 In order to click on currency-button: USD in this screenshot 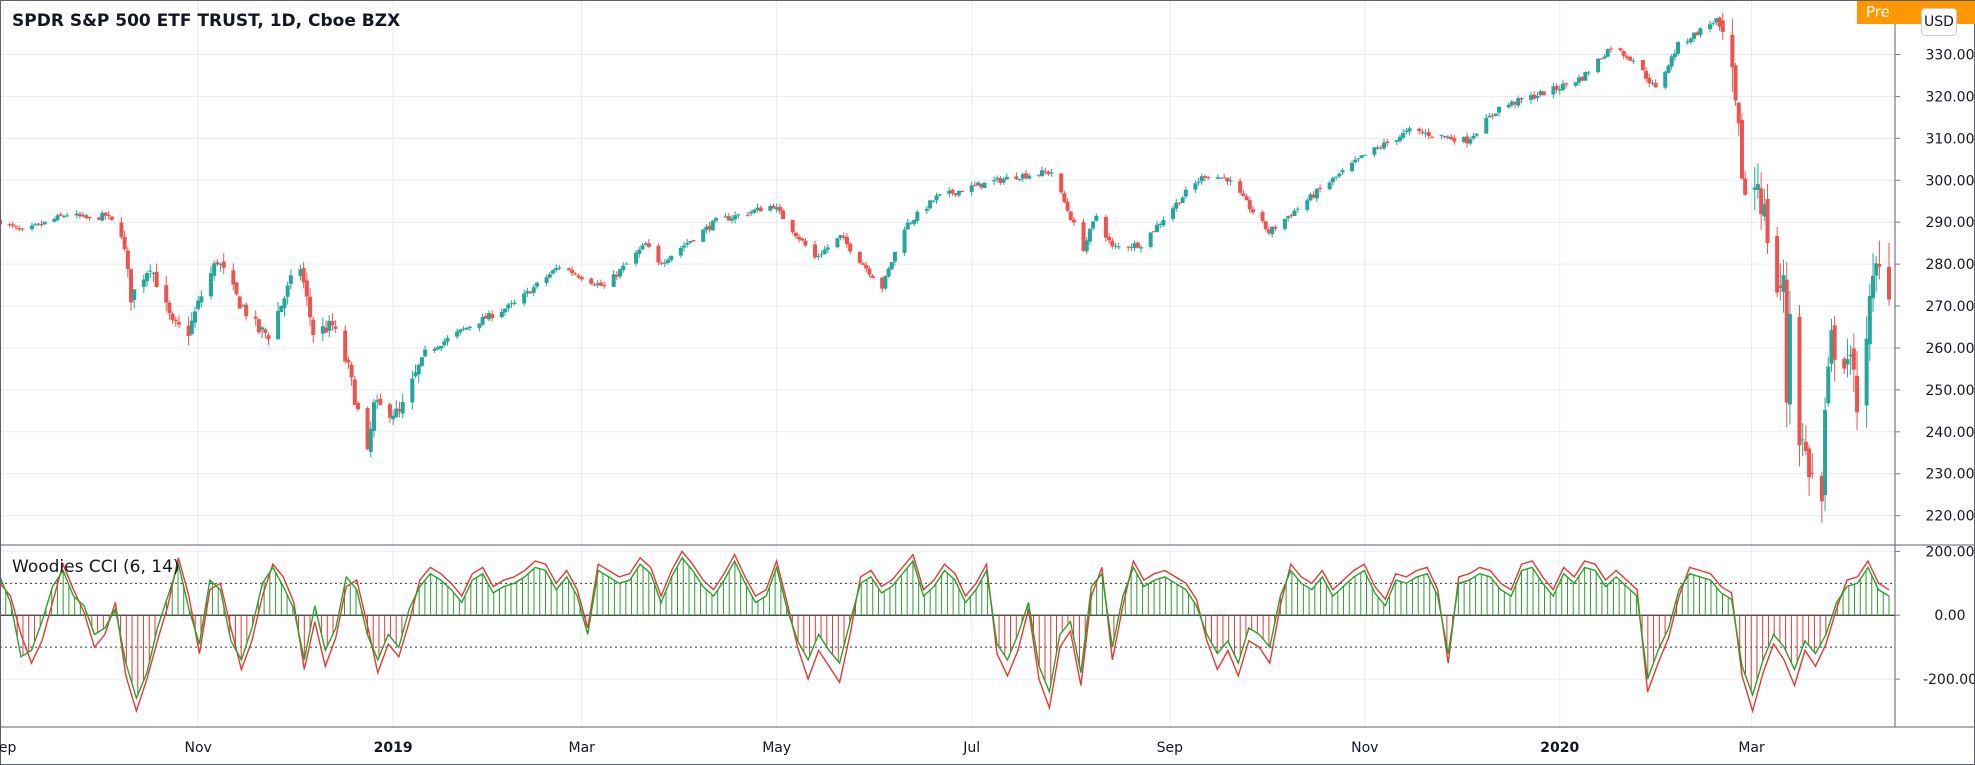, I will do `click(1939, 22)`.